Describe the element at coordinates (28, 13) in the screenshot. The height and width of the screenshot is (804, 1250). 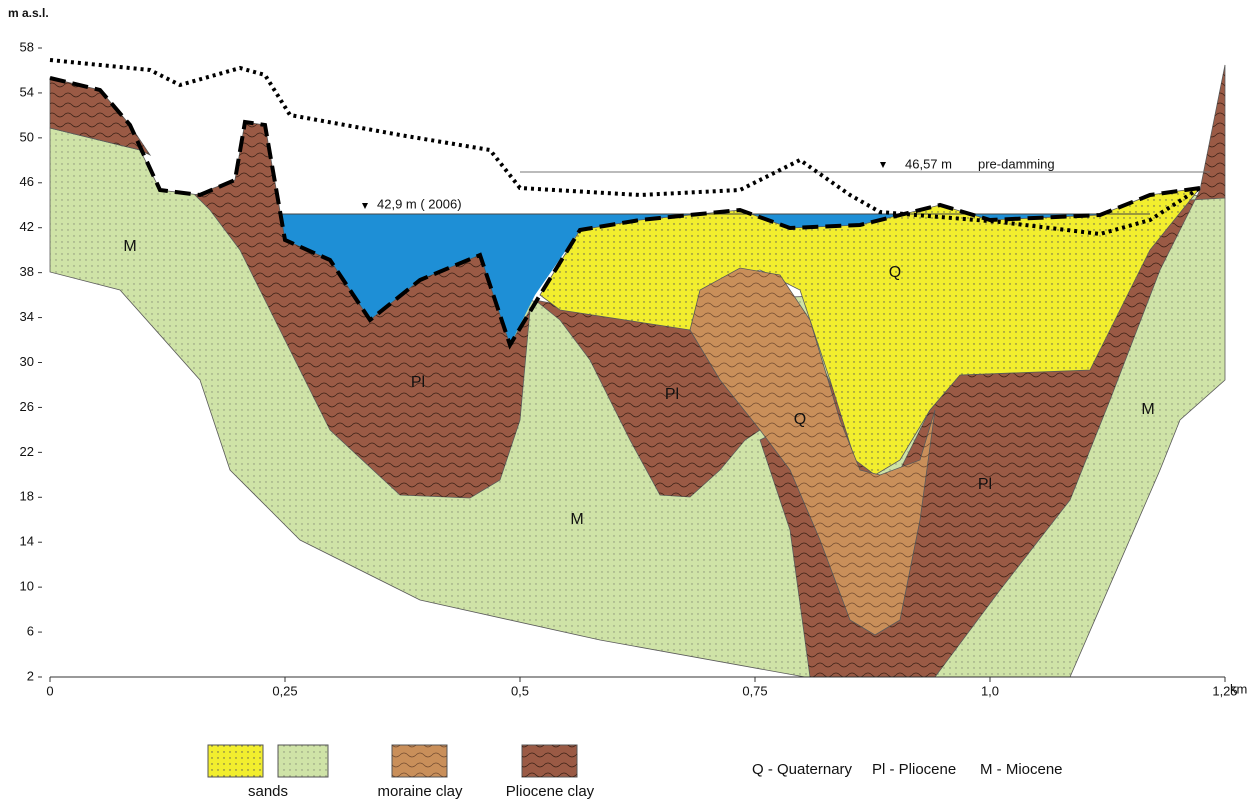
I see `y-axis-label: m a.s.l.` at that location.